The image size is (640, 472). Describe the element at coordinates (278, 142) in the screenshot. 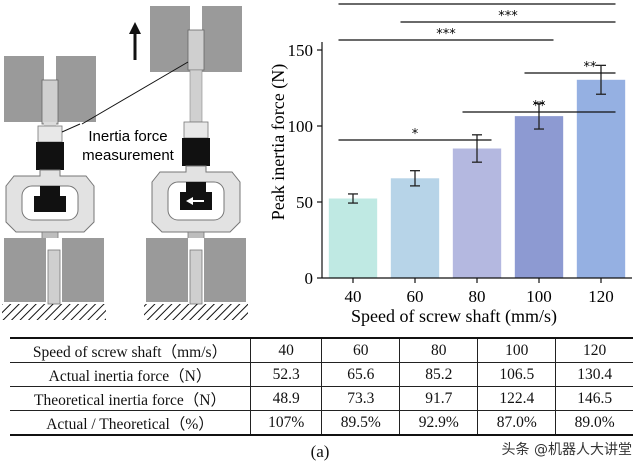

I see `y-axis-label: Peak inertia force (N)` at that location.